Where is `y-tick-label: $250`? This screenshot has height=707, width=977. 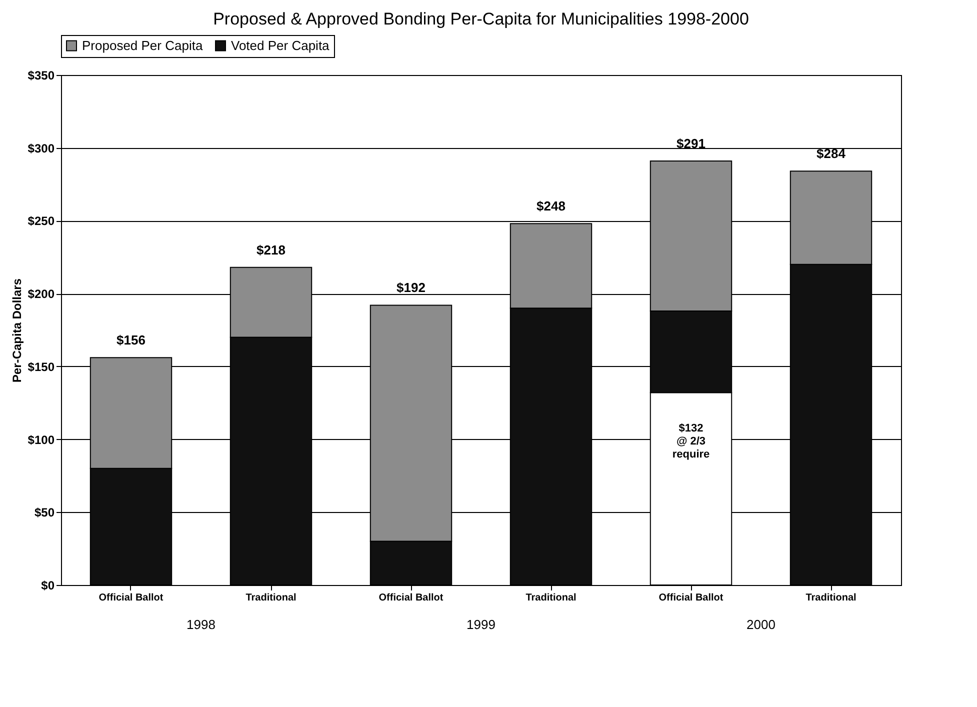
y-tick-label: $250 is located at coordinates (41, 221).